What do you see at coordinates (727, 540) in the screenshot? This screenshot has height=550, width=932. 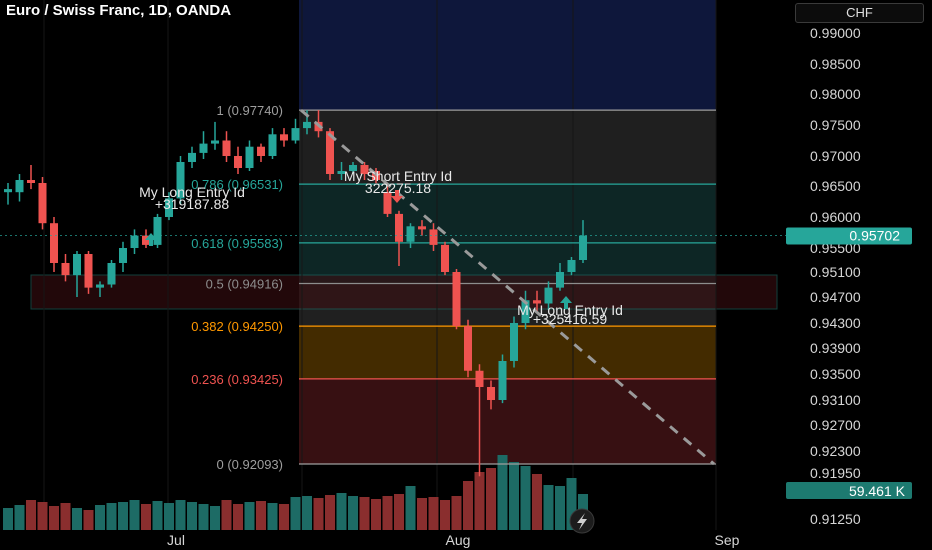 I see `time-tick-label: Sep` at bounding box center [727, 540].